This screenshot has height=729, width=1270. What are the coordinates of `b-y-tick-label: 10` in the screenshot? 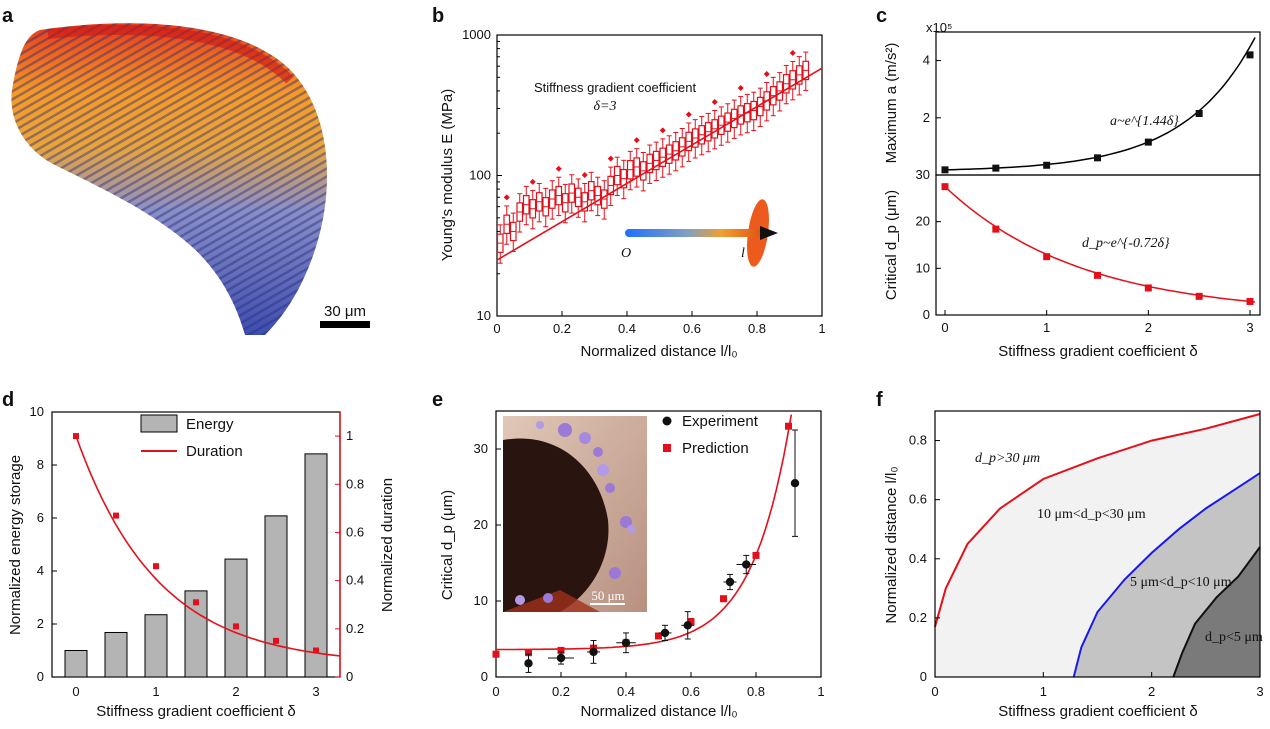 It's located at (484, 315).